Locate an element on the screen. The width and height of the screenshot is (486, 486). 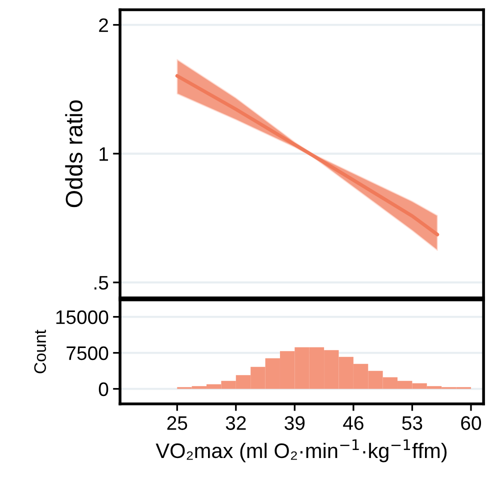
y-tick-label: .5 is located at coordinates (101, 283).